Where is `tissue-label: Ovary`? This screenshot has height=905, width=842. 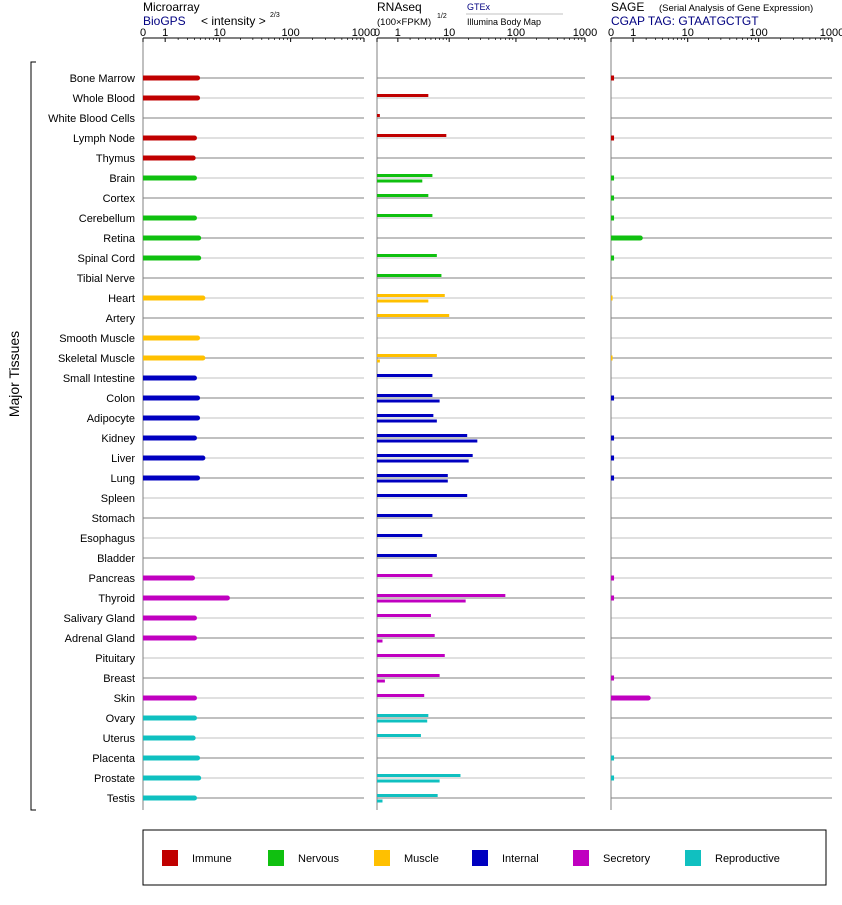
tissue-label: Ovary is located at coordinates (121, 719).